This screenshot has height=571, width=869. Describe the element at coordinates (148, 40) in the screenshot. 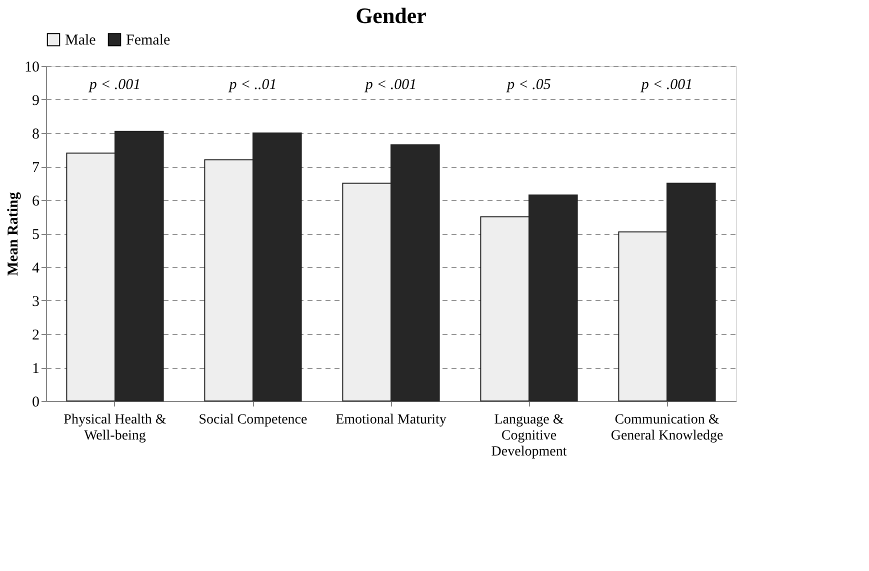

I see `legend-label: Female` at that location.